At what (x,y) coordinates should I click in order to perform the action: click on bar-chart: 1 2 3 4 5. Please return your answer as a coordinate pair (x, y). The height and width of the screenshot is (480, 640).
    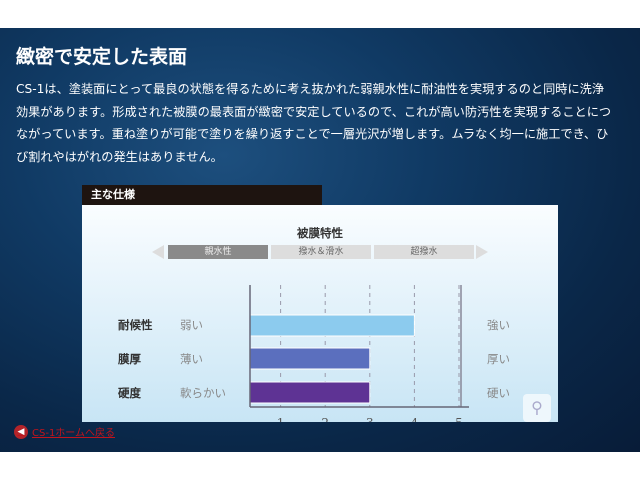
    Looking at the image, I should click on (359, 353).